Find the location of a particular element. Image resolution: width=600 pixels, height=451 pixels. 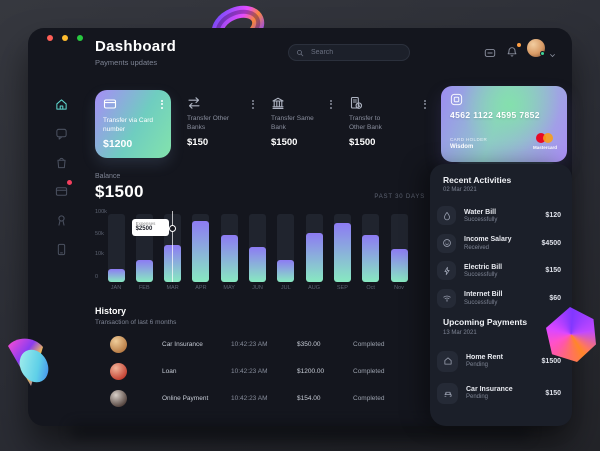

search-icon is located at coordinates (300, 52).